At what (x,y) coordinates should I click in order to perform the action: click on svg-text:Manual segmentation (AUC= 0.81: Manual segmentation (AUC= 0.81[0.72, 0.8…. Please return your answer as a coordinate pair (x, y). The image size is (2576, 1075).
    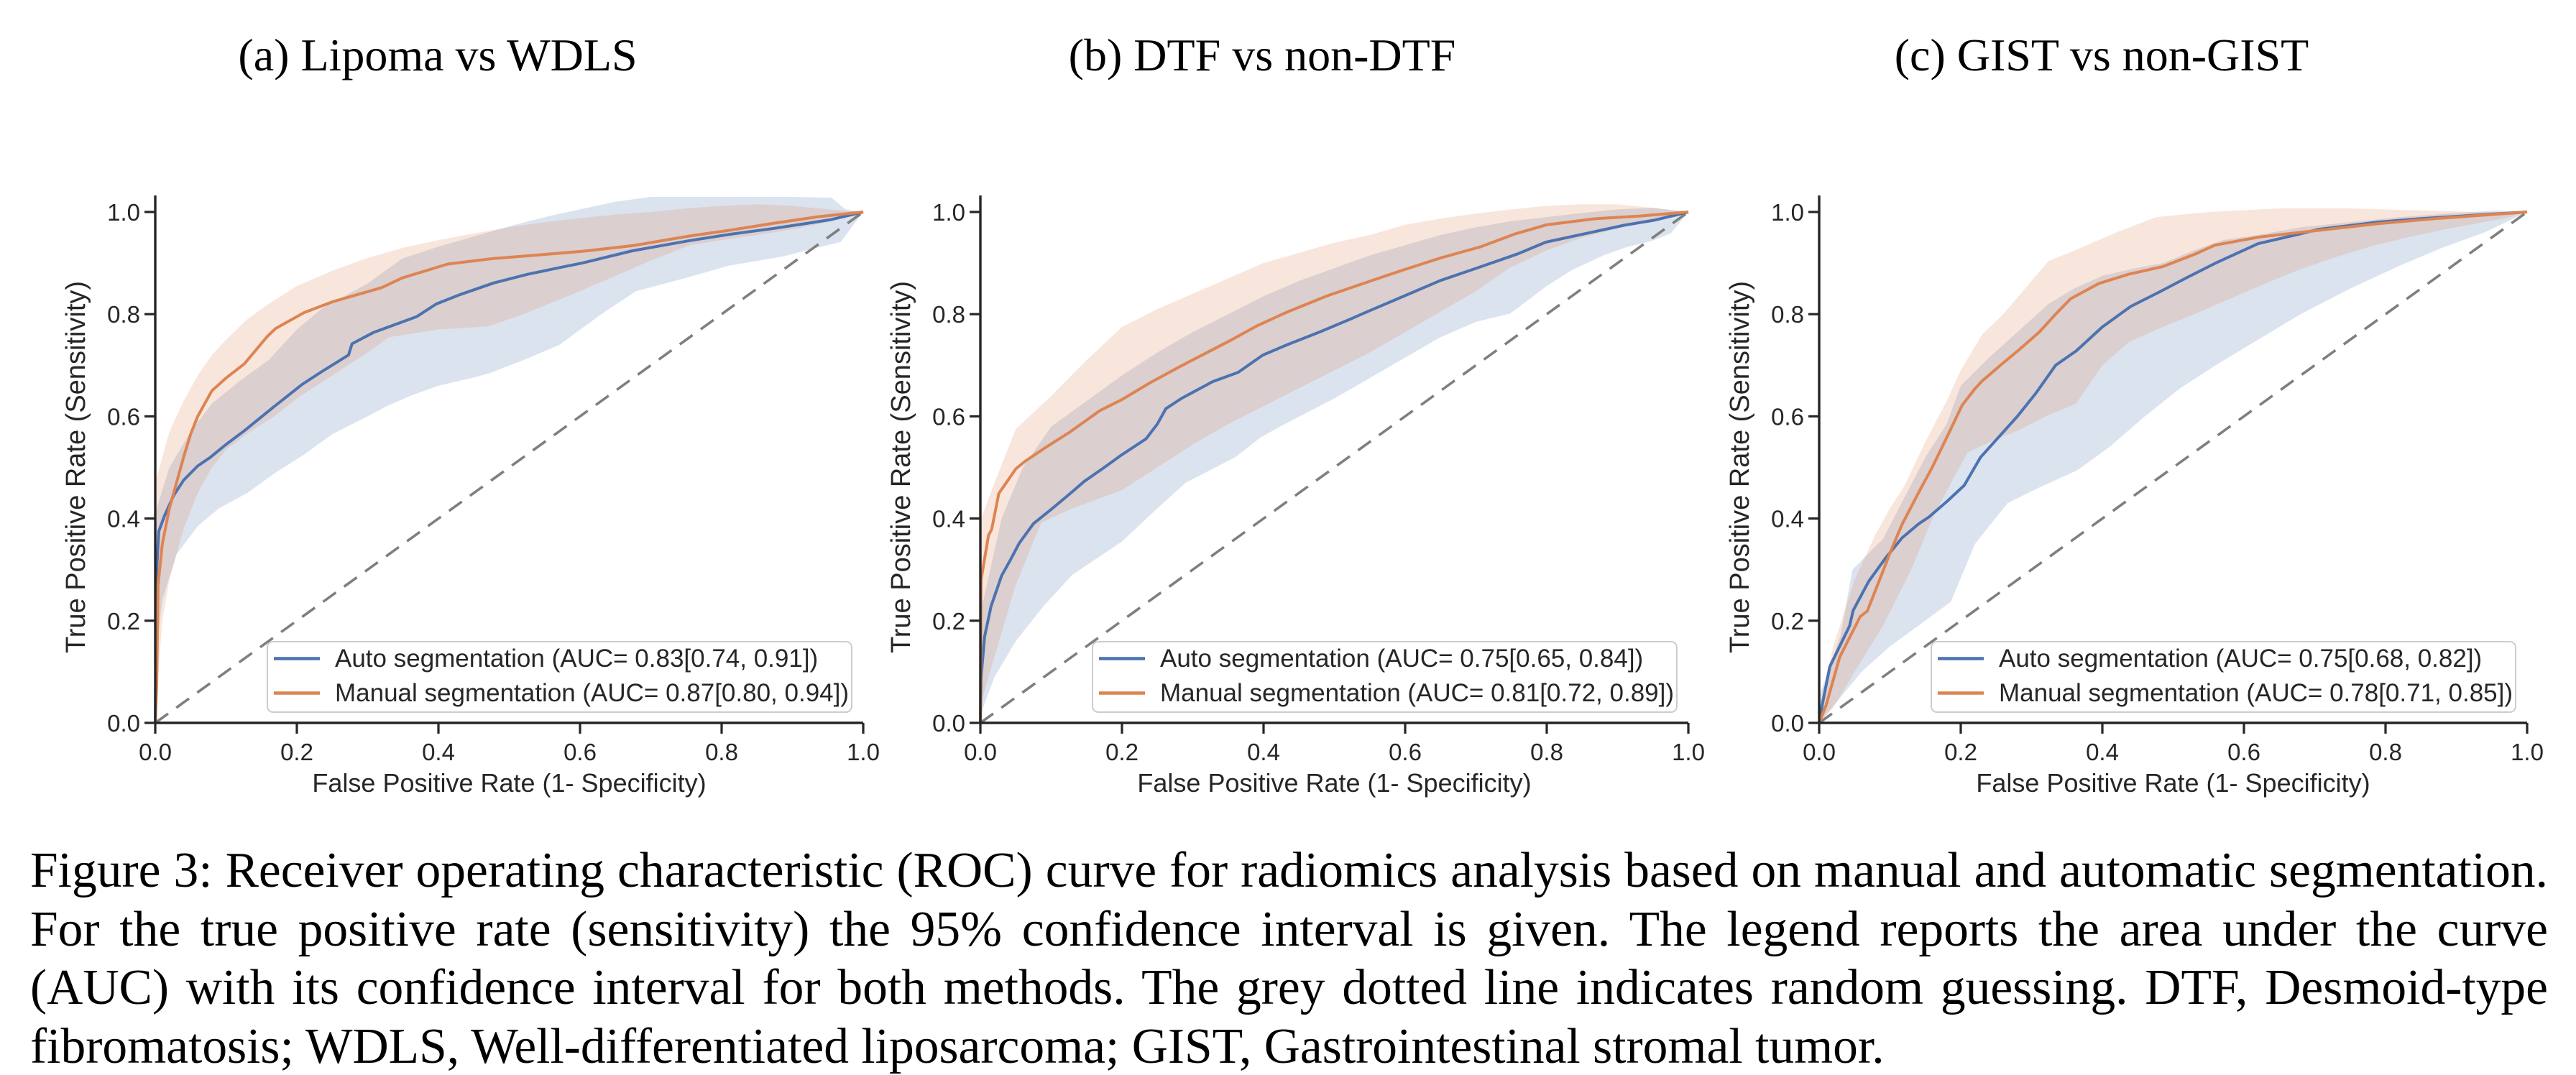
    Looking at the image, I should click on (1417, 693).